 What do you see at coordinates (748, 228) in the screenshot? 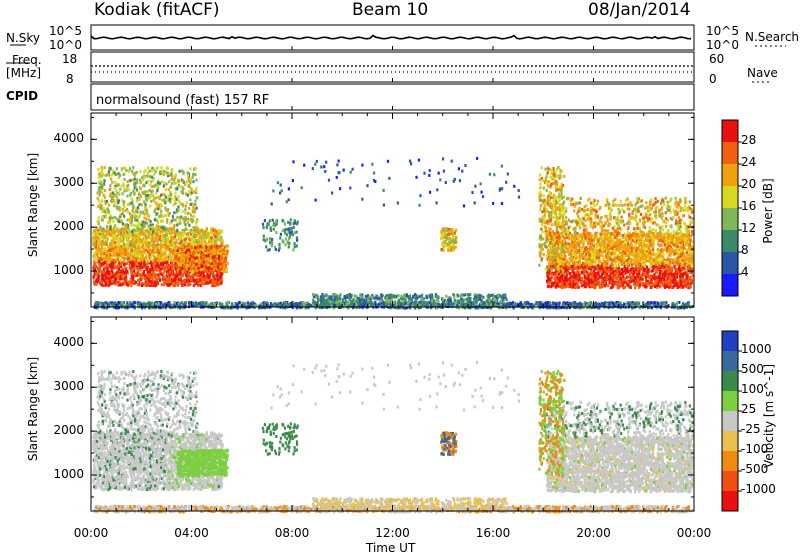
I see `power-colorbar-tick: 12` at bounding box center [748, 228].